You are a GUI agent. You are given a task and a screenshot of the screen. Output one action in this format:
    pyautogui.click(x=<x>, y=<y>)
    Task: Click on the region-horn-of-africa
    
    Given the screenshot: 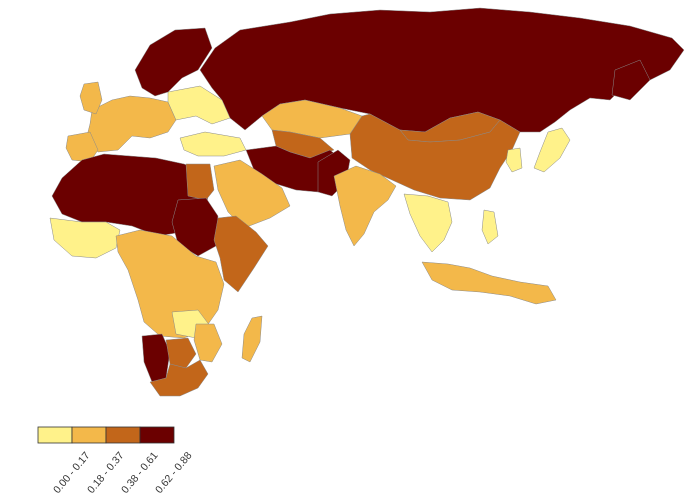 What is the action you would take?
    pyautogui.click(x=241, y=254)
    